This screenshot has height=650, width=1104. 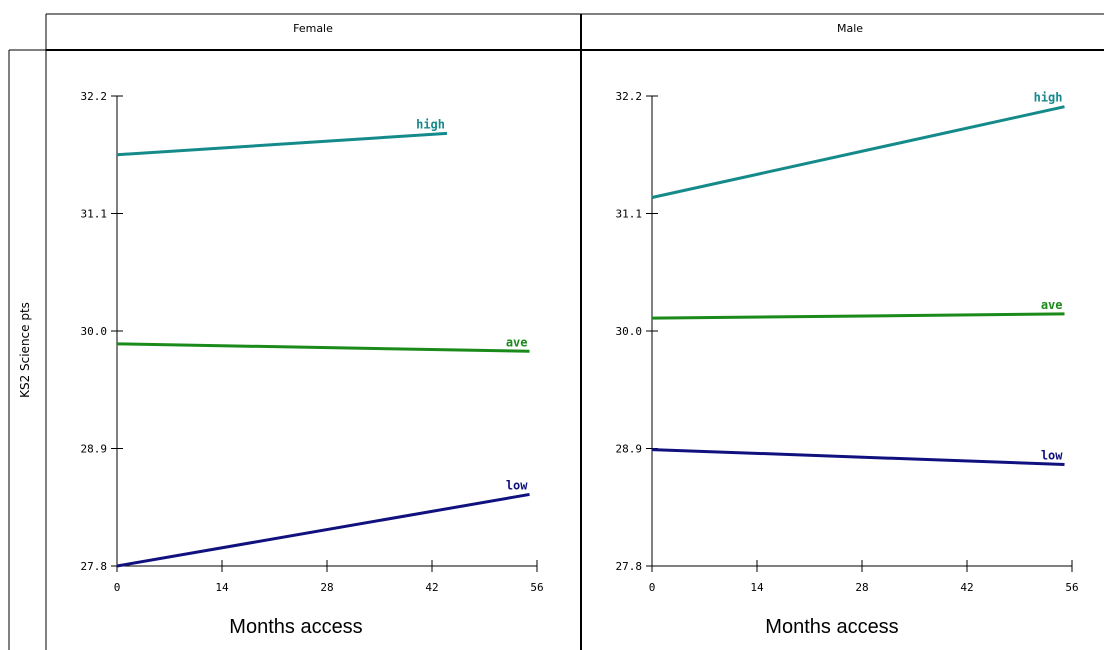 I want to click on y-axis-title: KS2 Science pts, so click(x=25, y=350).